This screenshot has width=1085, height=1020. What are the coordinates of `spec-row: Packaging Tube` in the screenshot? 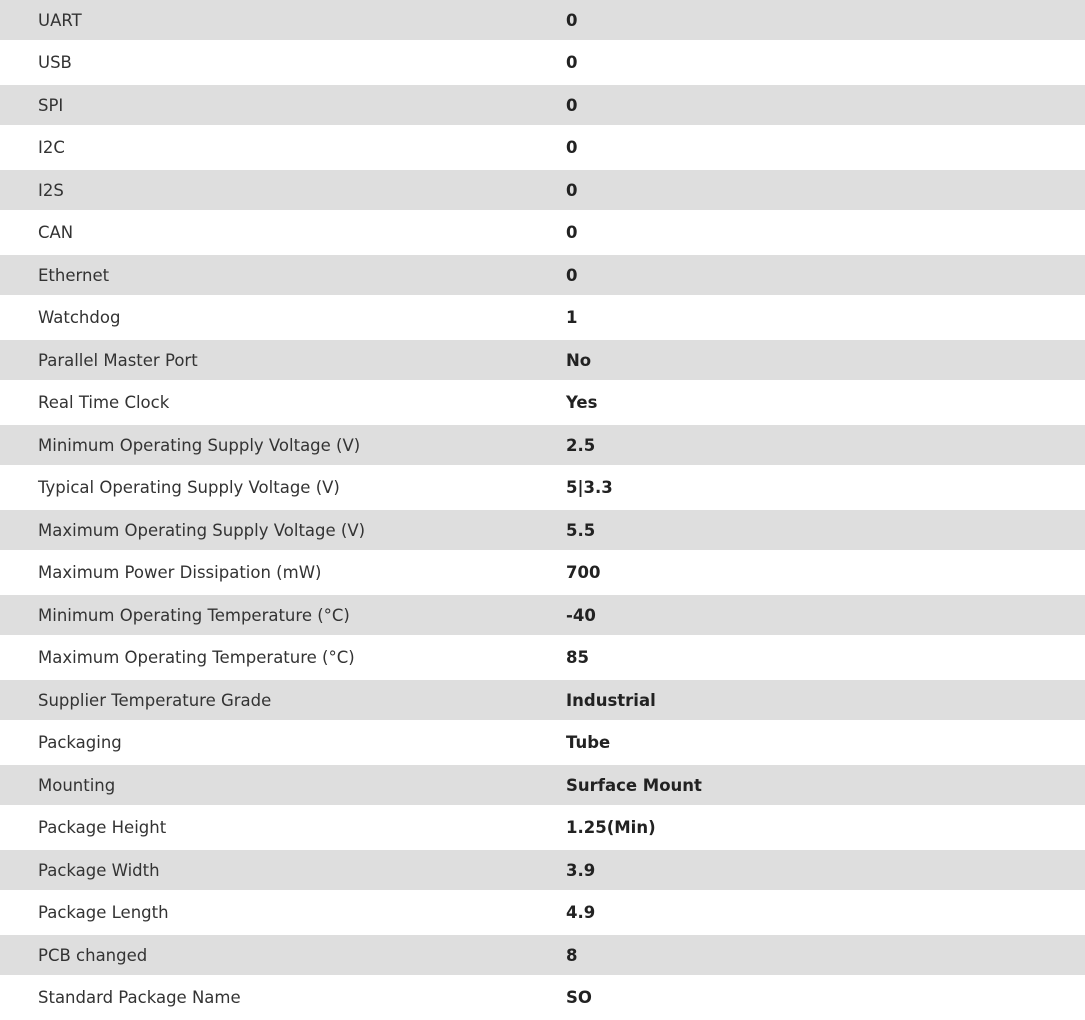 It's located at (542, 742).